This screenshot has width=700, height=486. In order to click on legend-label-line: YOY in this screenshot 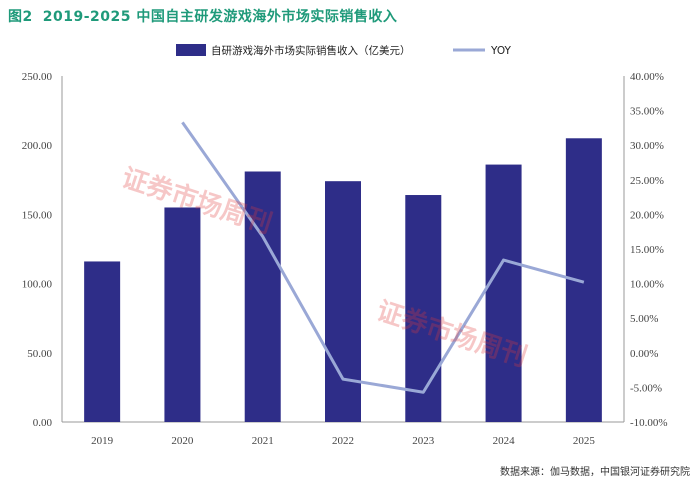, I will do `click(501, 51)`.